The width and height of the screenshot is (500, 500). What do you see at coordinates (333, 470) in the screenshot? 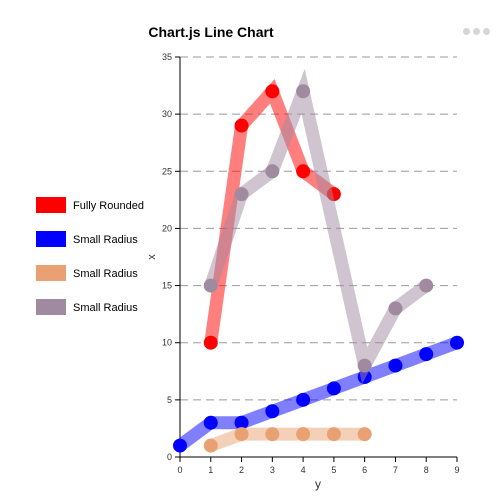
I see `x-tick-label: 5` at bounding box center [333, 470].